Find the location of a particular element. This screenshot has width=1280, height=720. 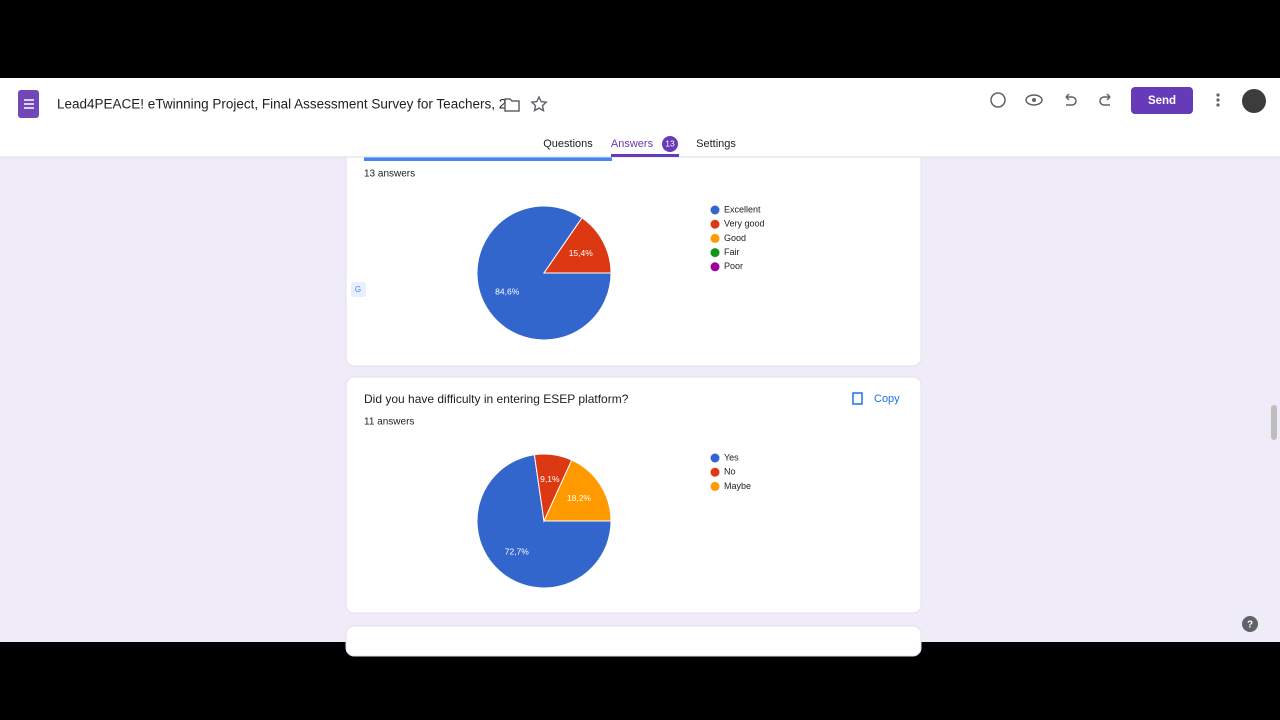

legend-label: Fair is located at coordinates (732, 252).